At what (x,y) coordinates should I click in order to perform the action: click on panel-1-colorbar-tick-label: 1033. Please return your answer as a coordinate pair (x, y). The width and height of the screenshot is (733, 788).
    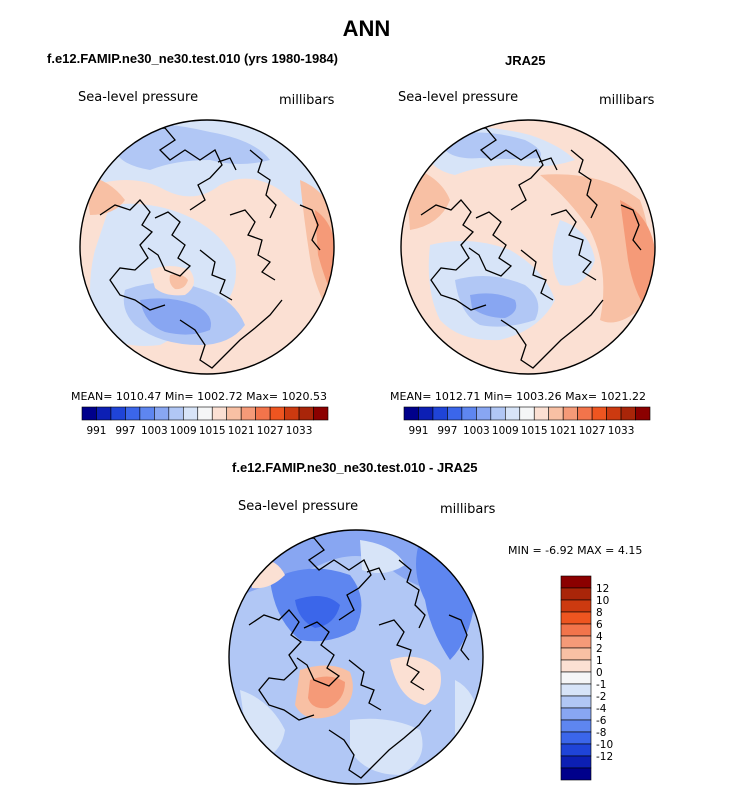
    Looking at the image, I should click on (299, 431).